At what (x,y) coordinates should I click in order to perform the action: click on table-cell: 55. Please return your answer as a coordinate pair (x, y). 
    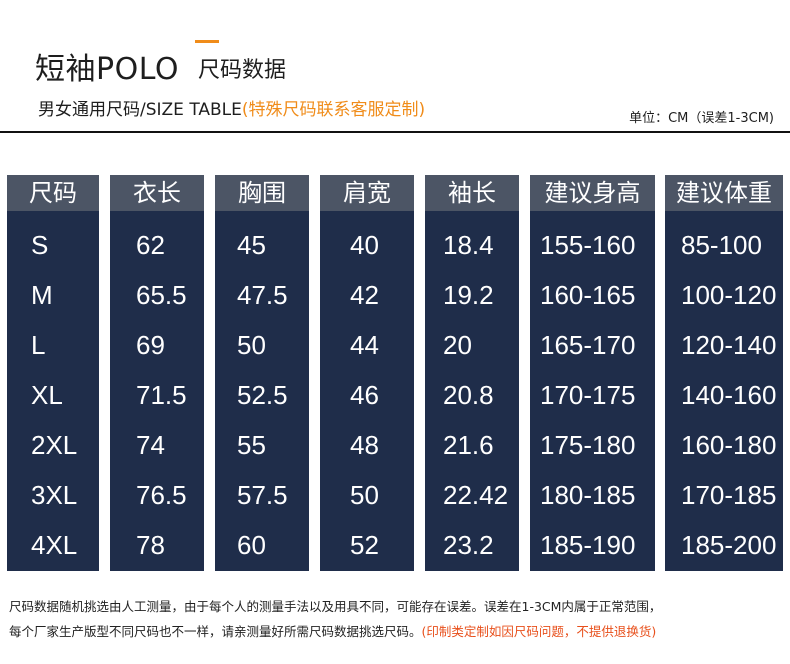
    Looking at the image, I should click on (251, 445).